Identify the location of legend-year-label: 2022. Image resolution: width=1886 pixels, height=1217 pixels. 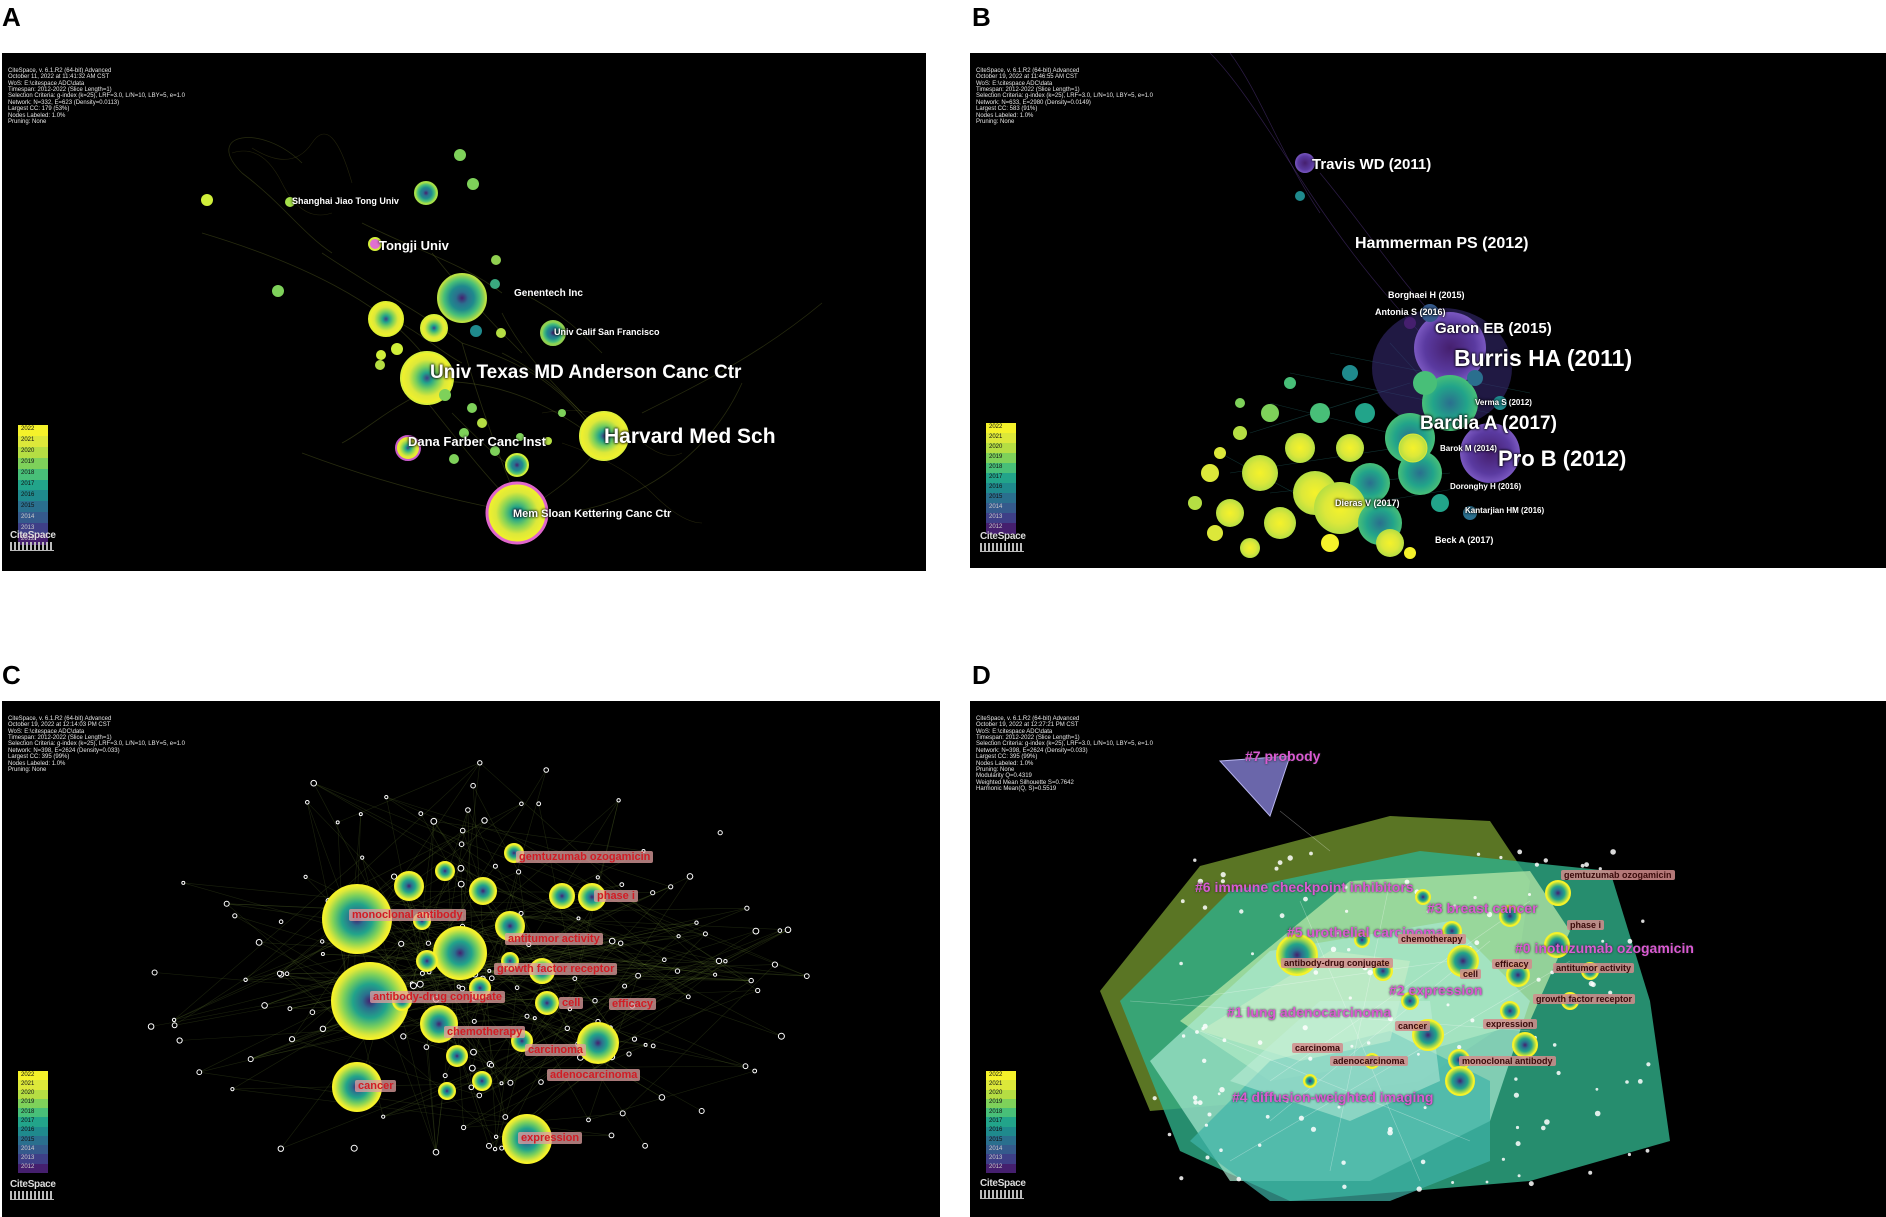
(28, 429).